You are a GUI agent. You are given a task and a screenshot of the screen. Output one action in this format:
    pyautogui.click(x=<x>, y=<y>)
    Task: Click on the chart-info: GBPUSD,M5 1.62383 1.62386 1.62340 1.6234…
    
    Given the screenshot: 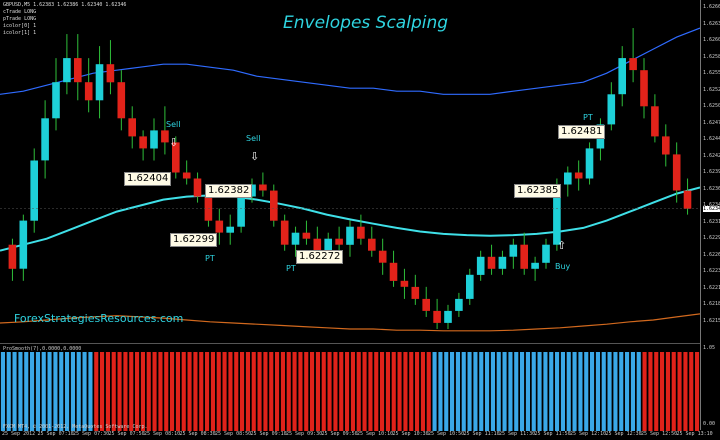 What is the action you would take?
    pyautogui.click(x=64, y=19)
    